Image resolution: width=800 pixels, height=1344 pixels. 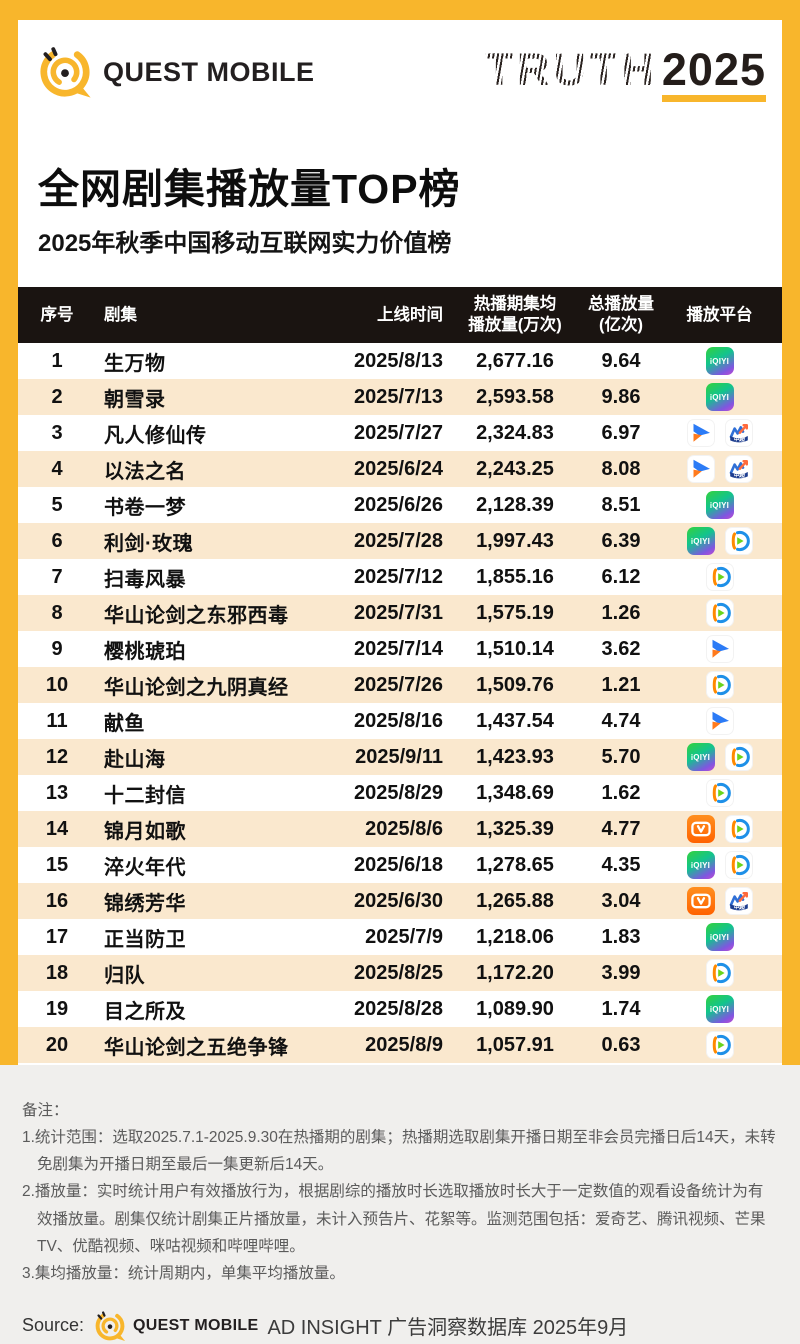 I want to click on total-play-cell: 4.77, so click(x=621, y=828).